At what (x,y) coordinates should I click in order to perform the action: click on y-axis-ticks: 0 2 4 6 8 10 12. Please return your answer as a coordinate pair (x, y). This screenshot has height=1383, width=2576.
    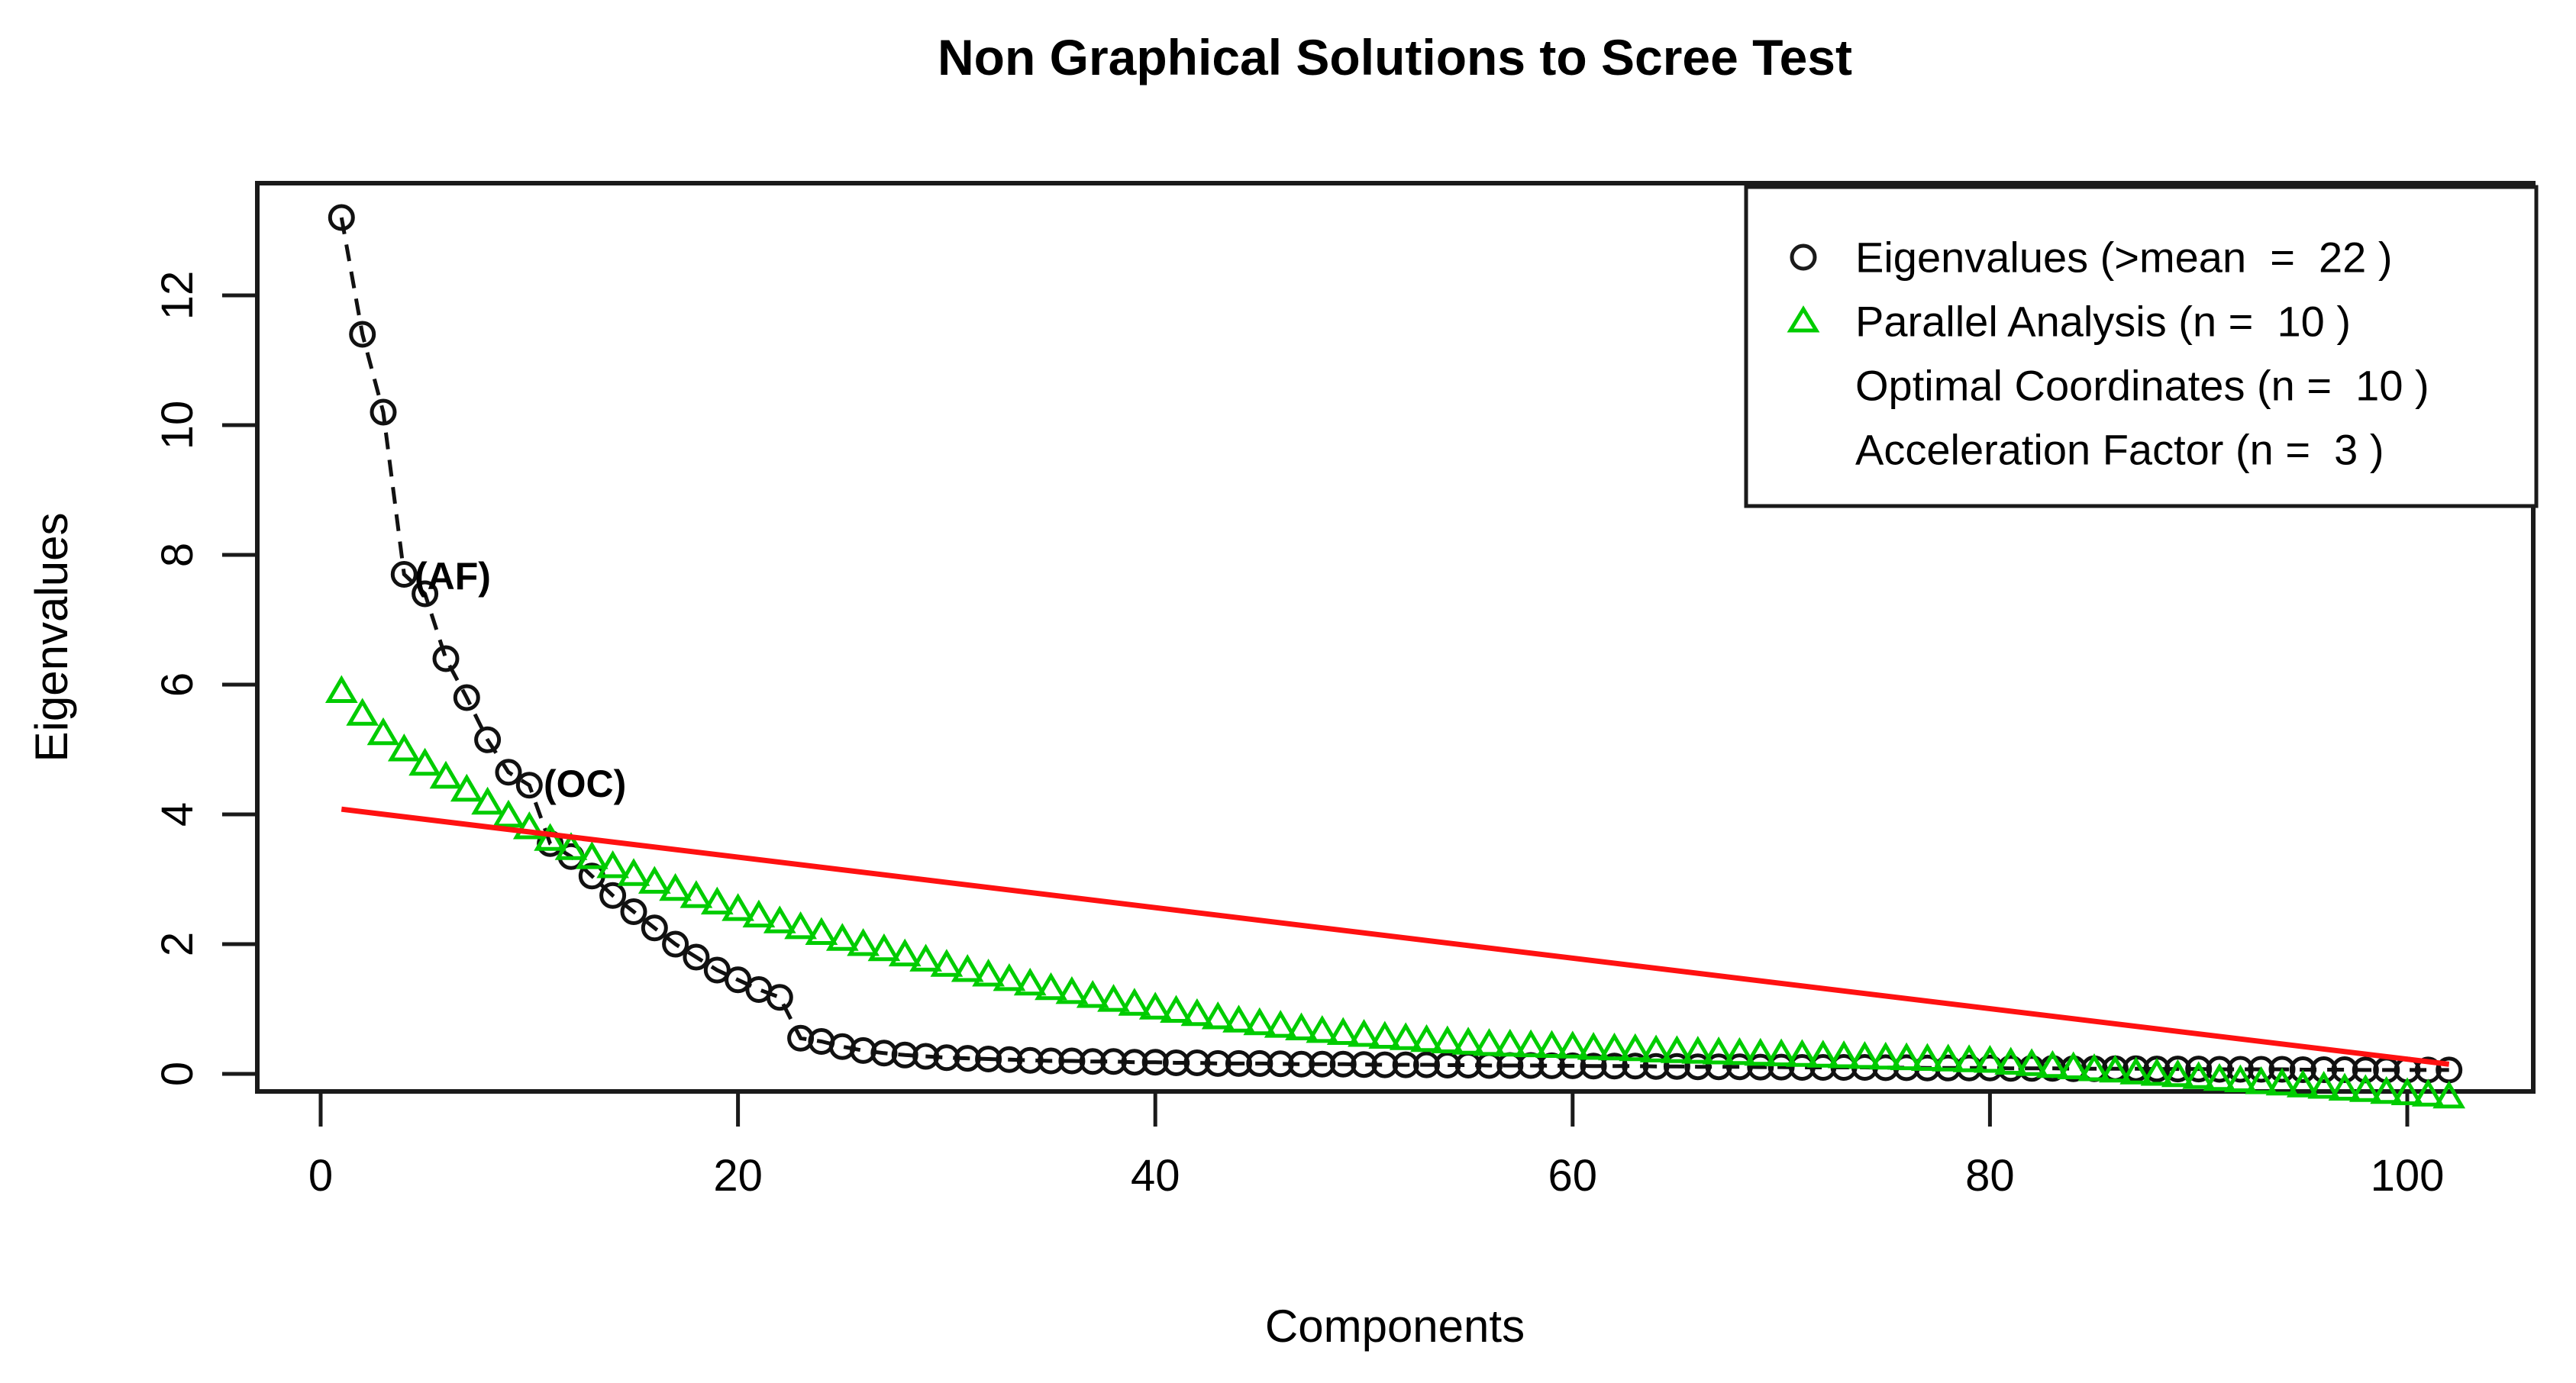
    Looking at the image, I should click on (205, 678).